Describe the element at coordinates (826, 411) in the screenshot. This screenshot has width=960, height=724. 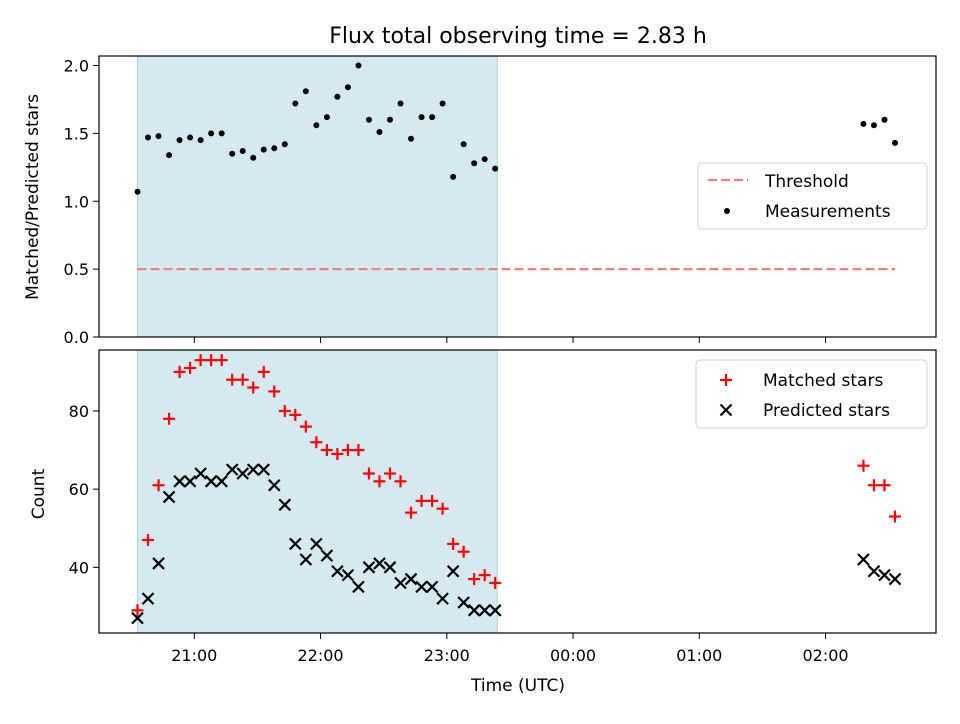
I see `legend-predicted-label: Predicted stars` at that location.